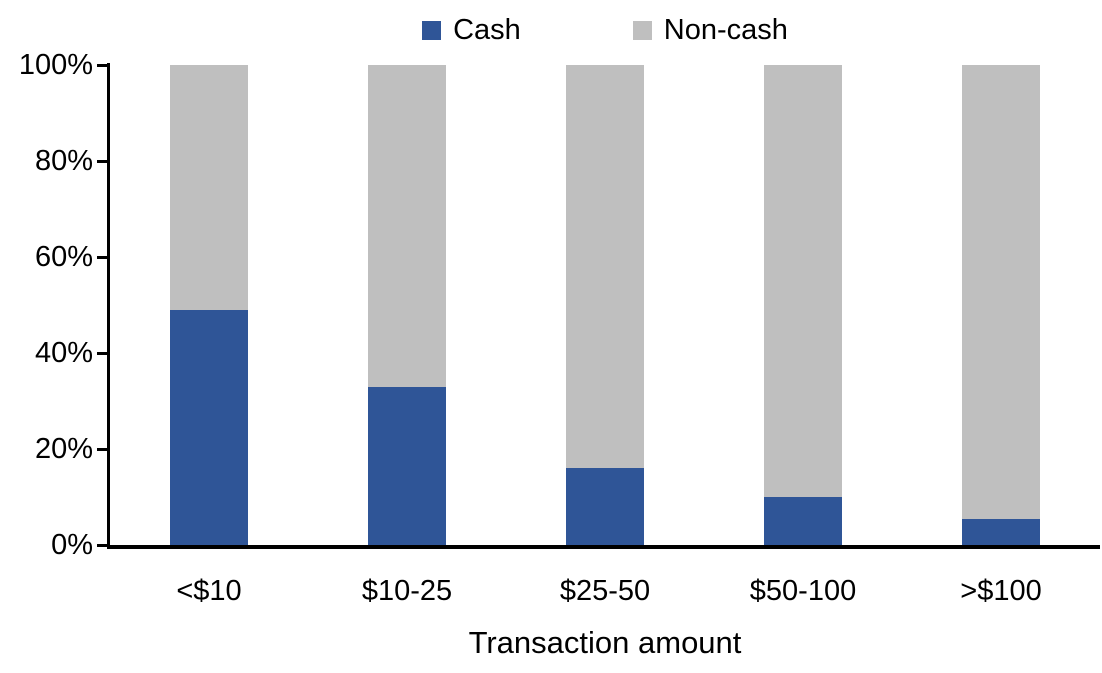  What do you see at coordinates (487, 30) in the screenshot?
I see `legend-label-cash: Cash` at bounding box center [487, 30].